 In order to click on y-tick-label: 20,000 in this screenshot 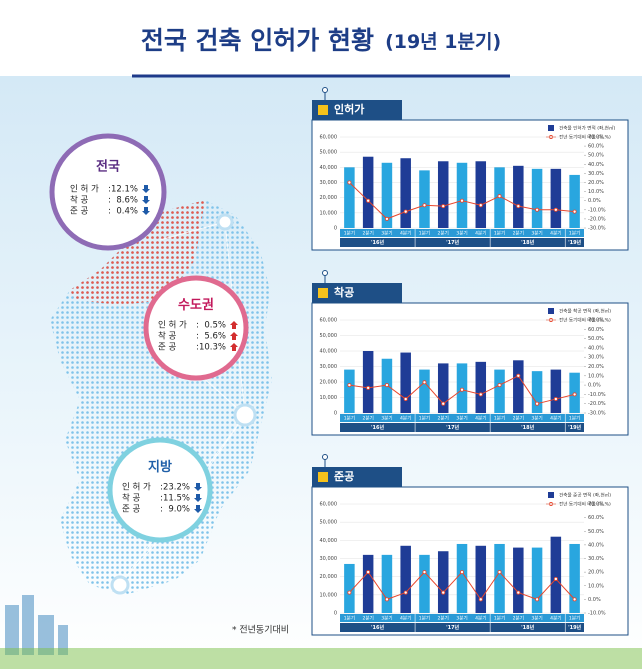, I will do `click(329, 198)`.